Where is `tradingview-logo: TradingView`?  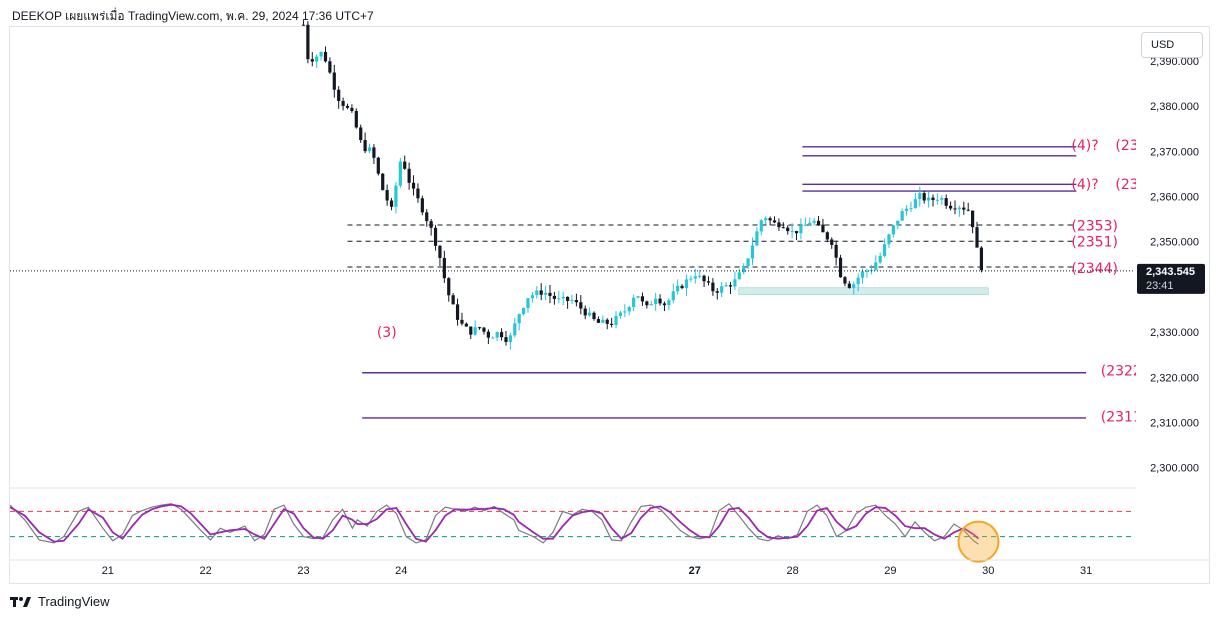 tradingview-logo: TradingView is located at coordinates (60, 601).